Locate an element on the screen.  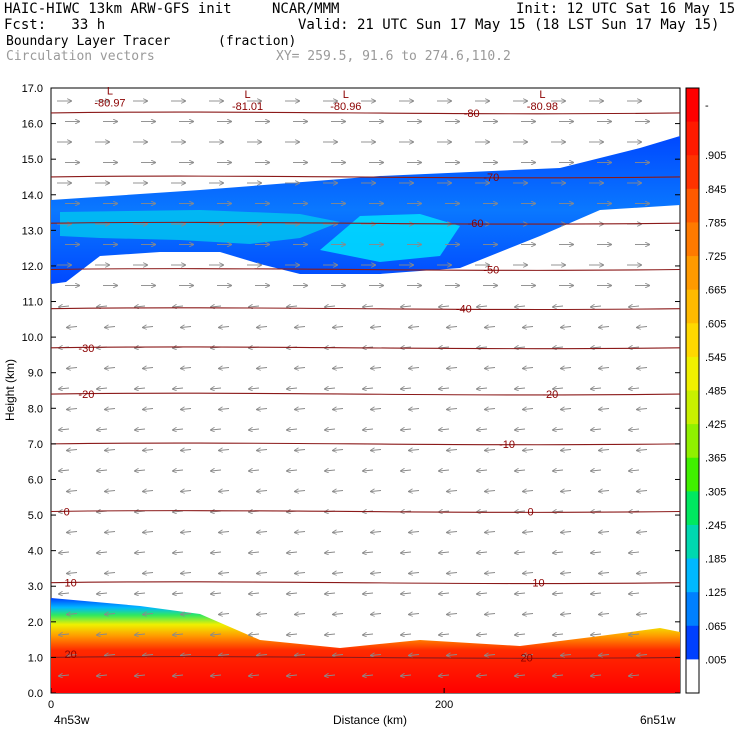
y-tick-label: 2.0 is located at coordinates (35, 623).